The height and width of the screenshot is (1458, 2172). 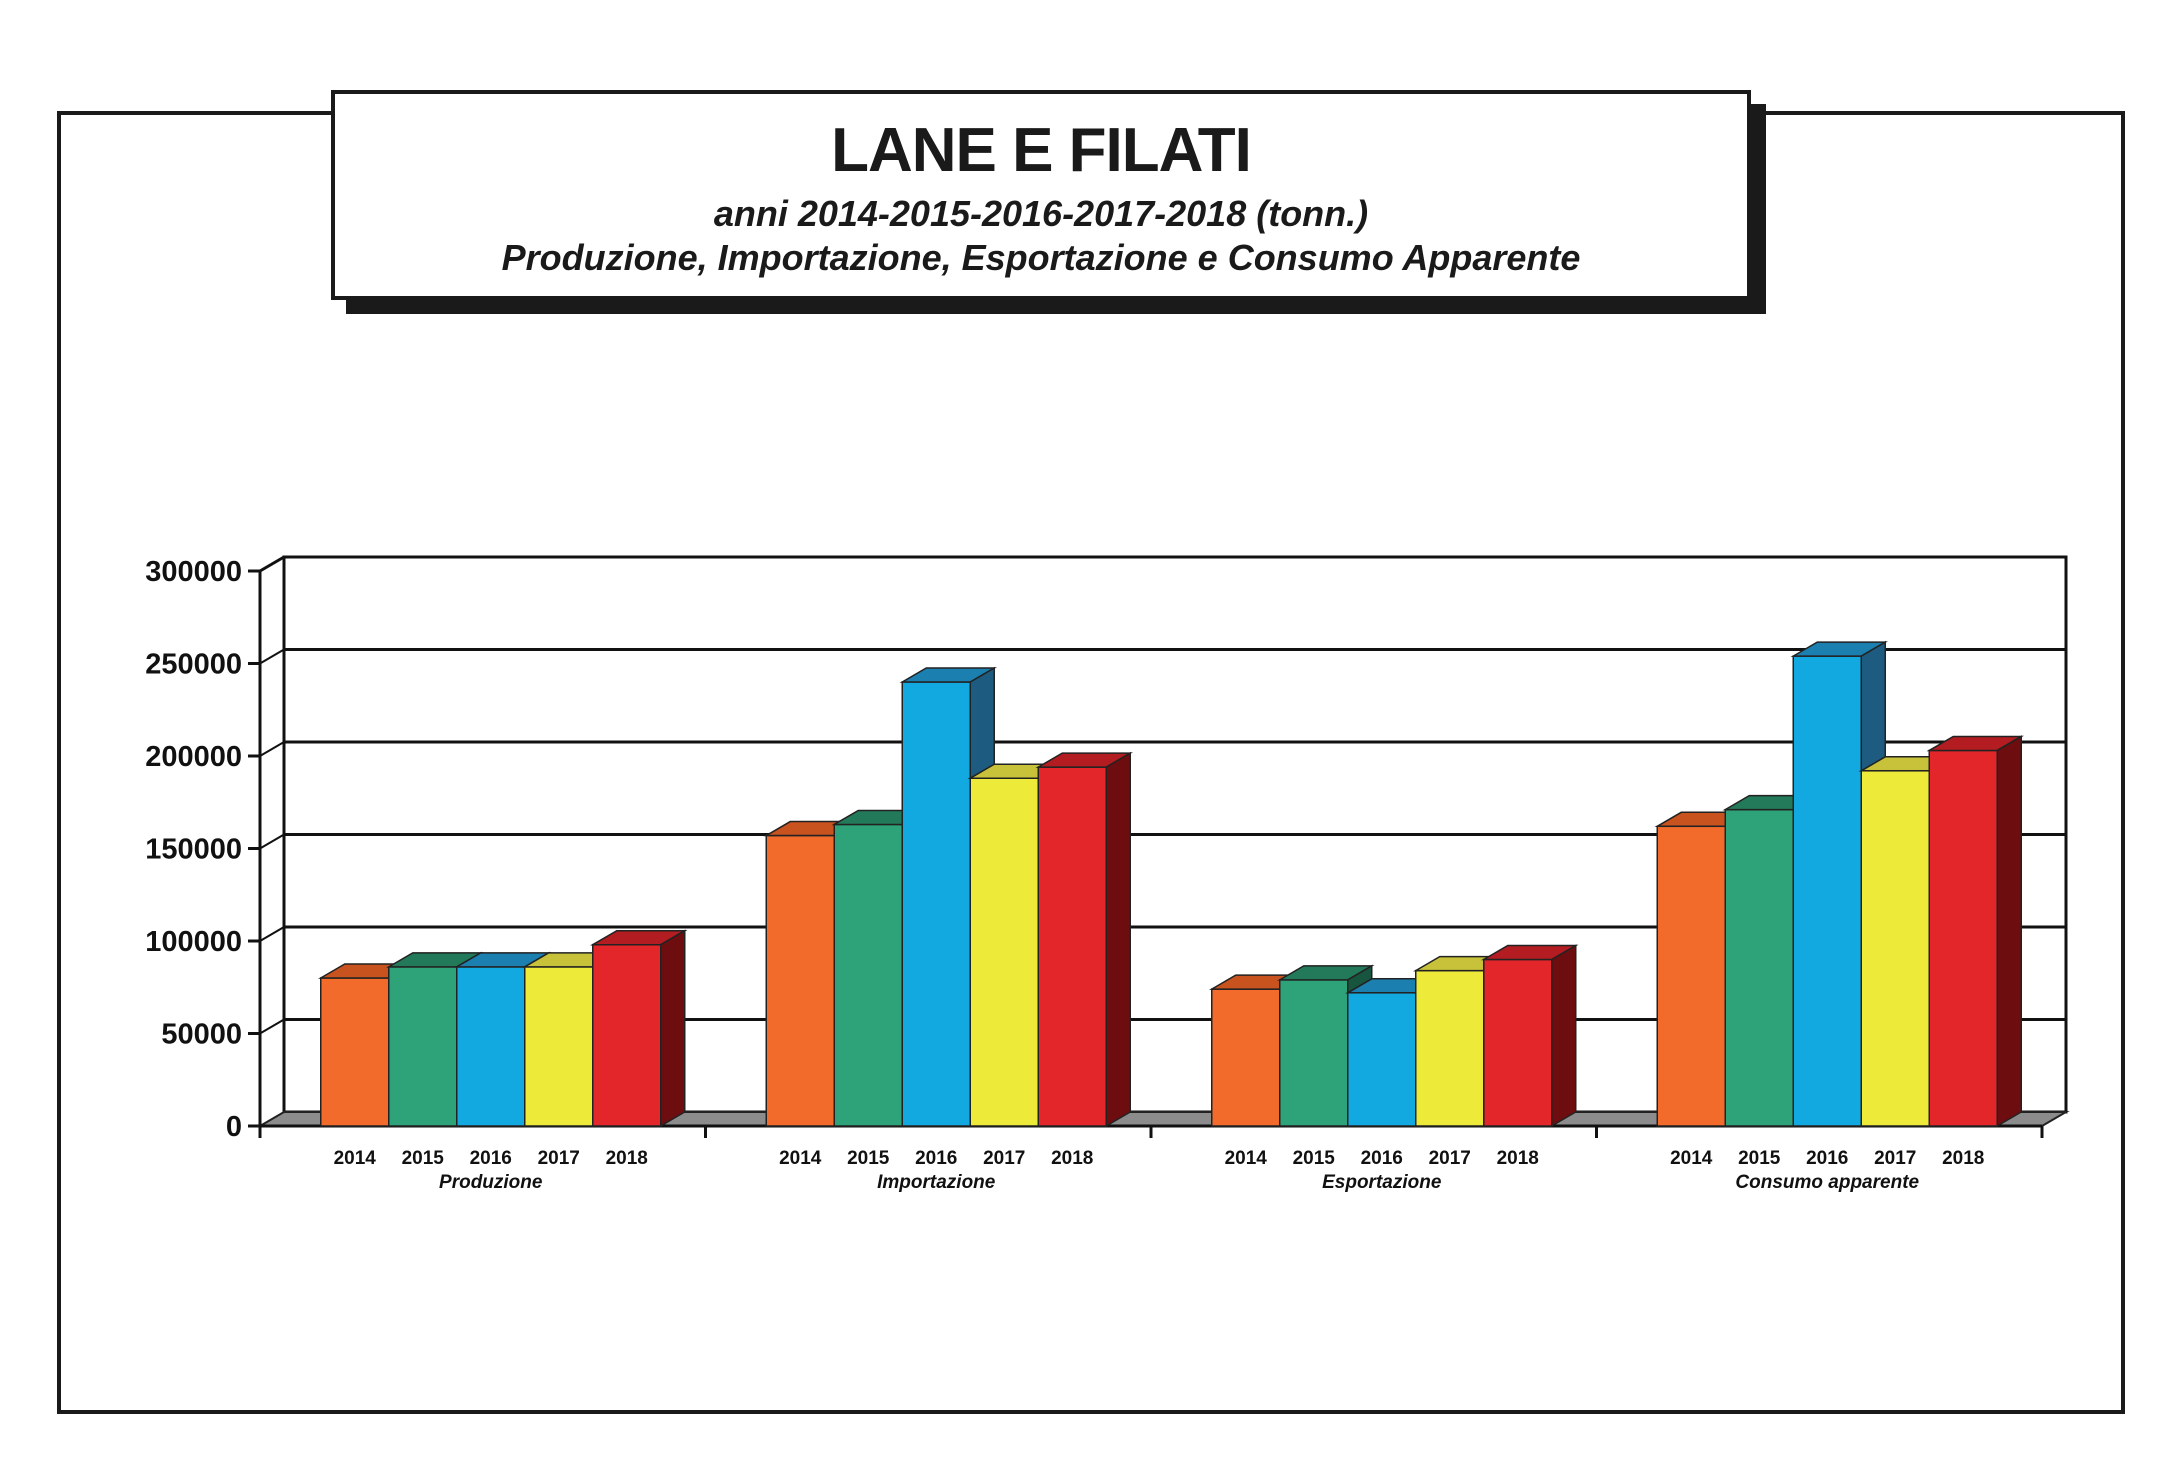 I want to click on y-tick-label: 50000, so click(x=201, y=1035).